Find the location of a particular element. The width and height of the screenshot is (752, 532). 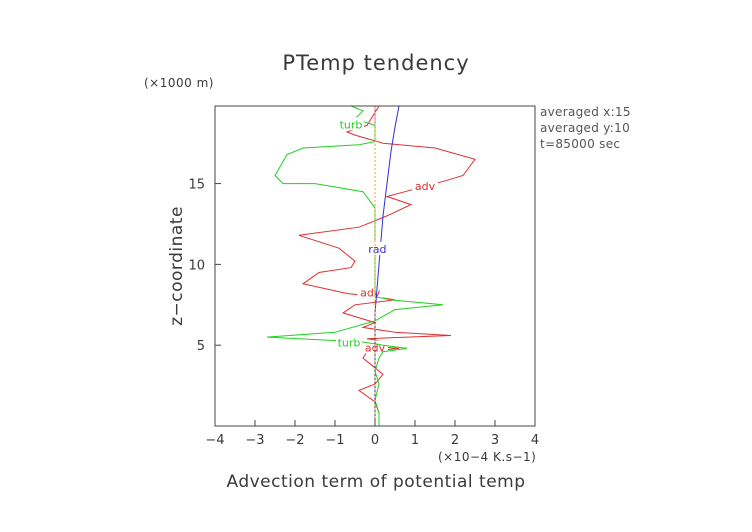

info-line-y-average: averaged y:10 is located at coordinates (585, 128).